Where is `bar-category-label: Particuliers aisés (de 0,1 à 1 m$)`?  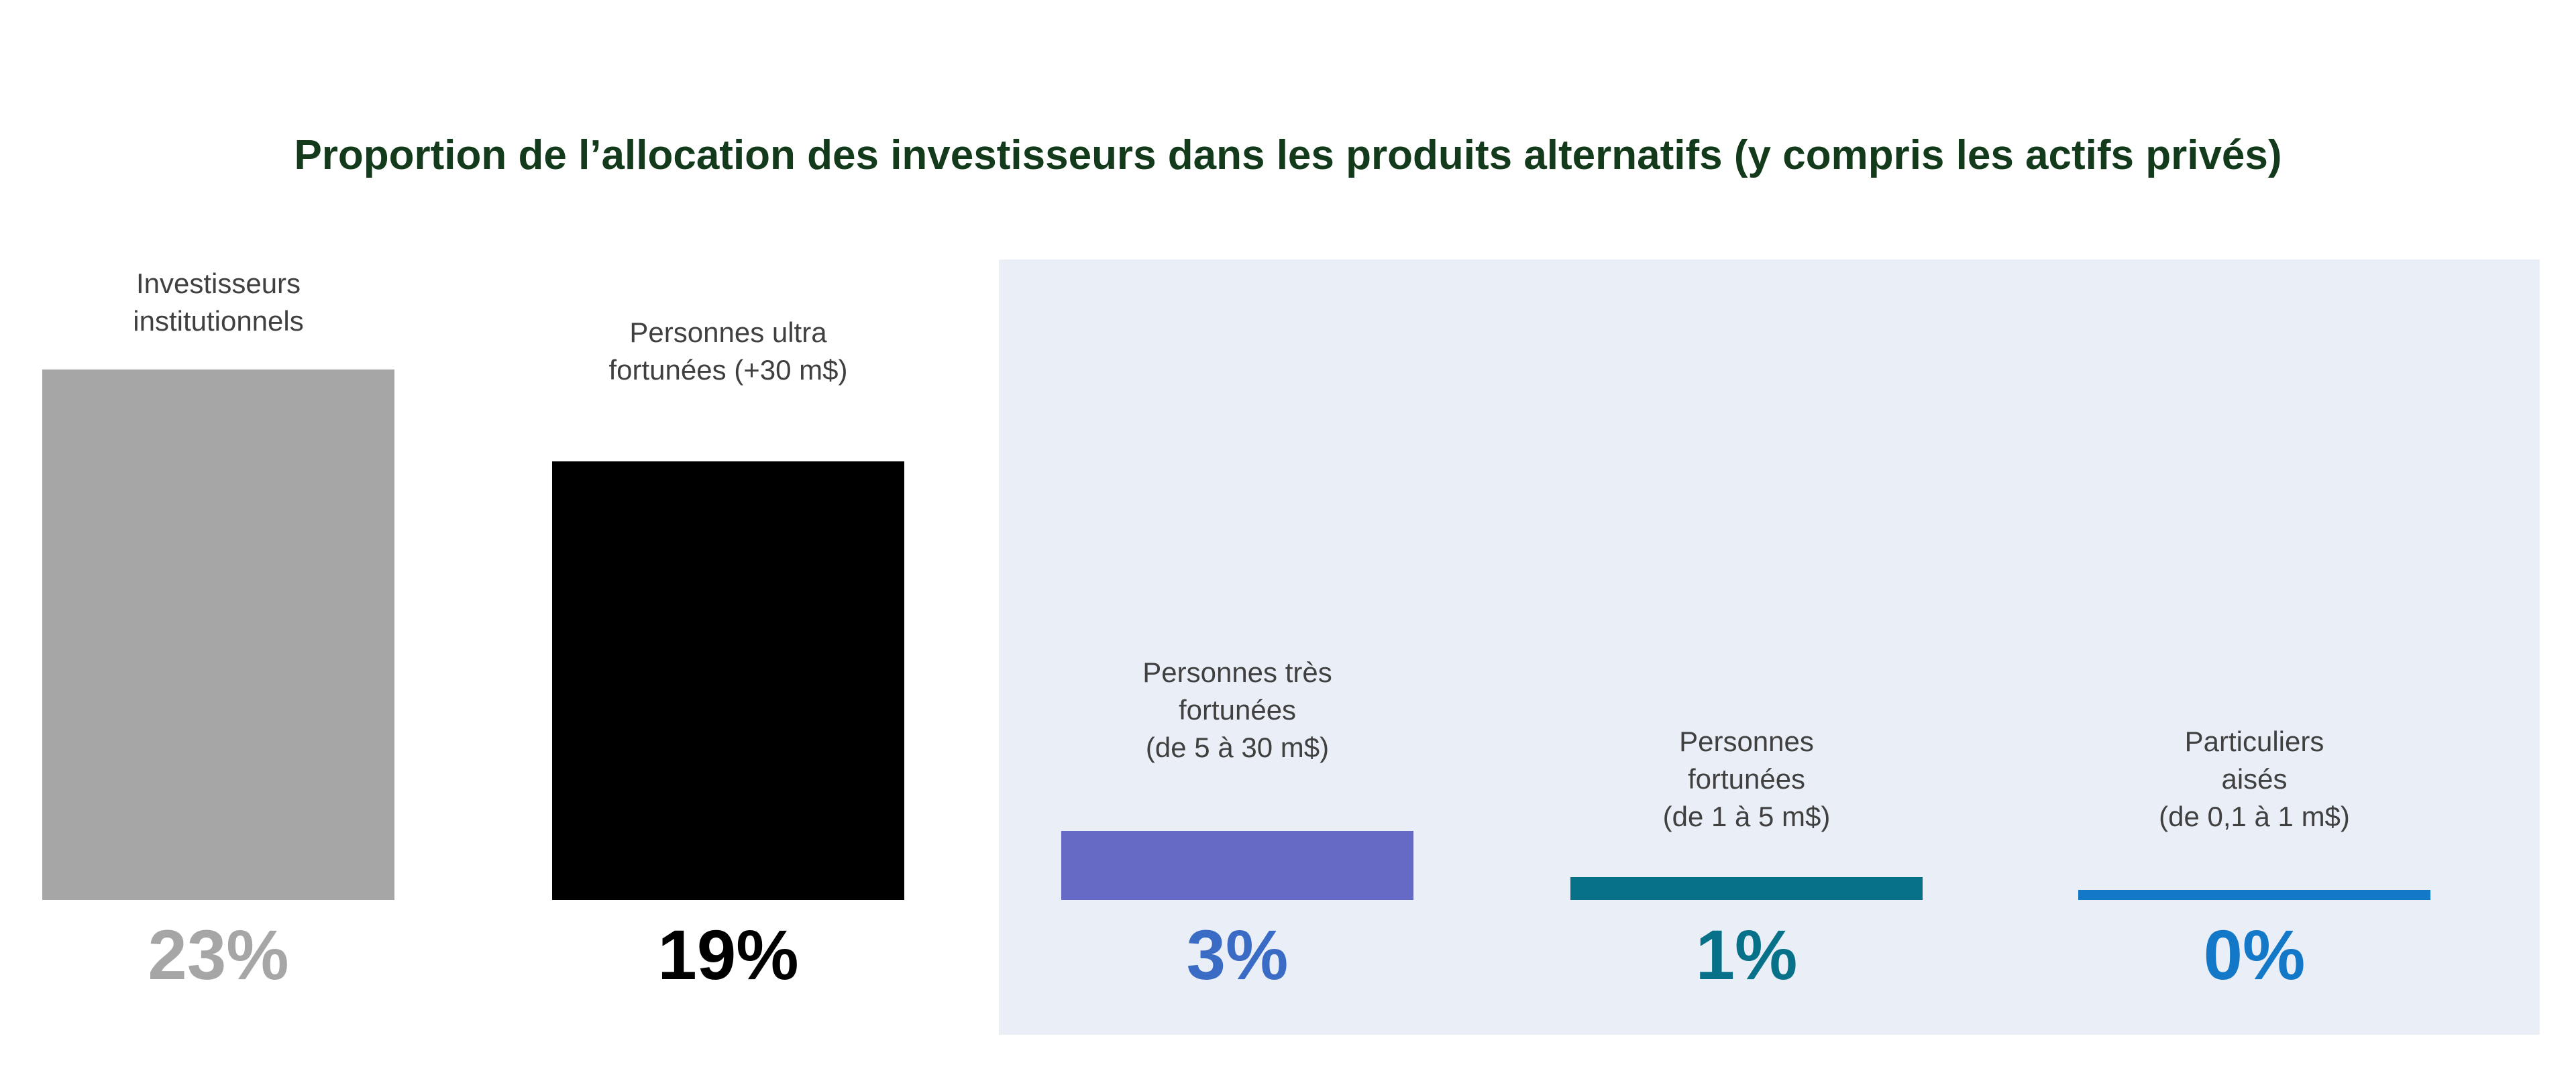
bar-category-label: Particuliers aisés (de 0,1 à 1 m$) is located at coordinates (2254, 779).